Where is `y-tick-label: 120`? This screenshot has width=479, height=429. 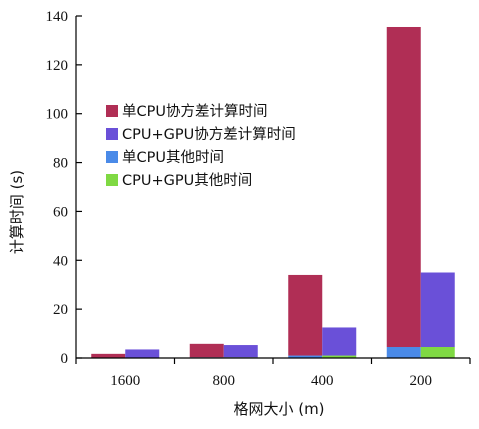
y-tick-label: 120 is located at coordinates (57, 66).